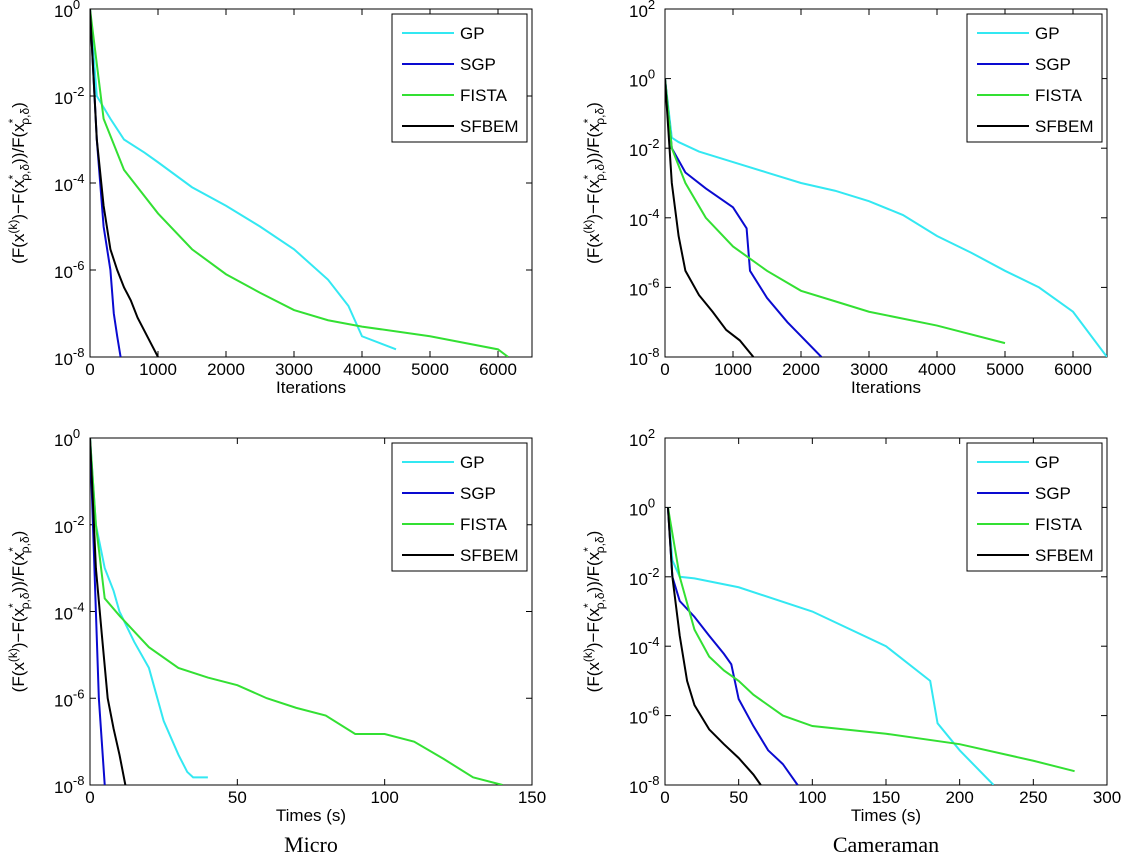  What do you see at coordinates (1107, 797) in the screenshot?
I see `x-tick-label: 300` at bounding box center [1107, 797].